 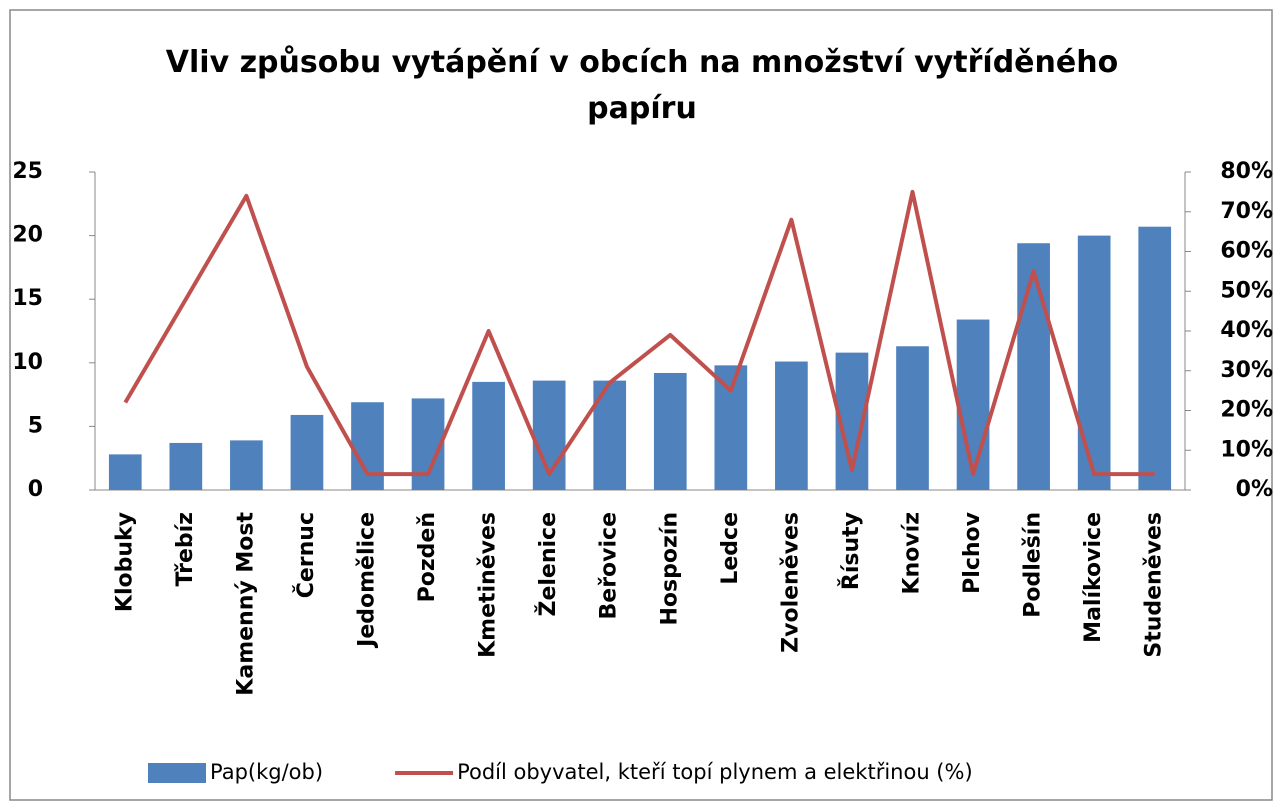 I want to click on x-tick-label: Plchov, so click(x=972, y=552).